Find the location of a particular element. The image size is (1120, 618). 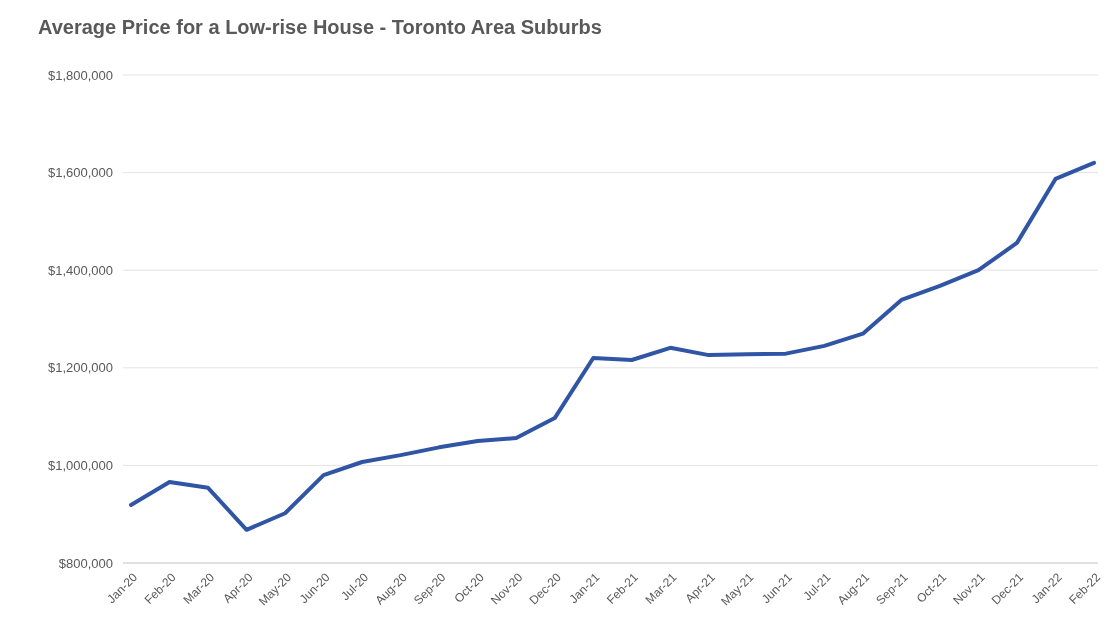

y-tick-label: $1,000,000 is located at coordinates (80, 465).